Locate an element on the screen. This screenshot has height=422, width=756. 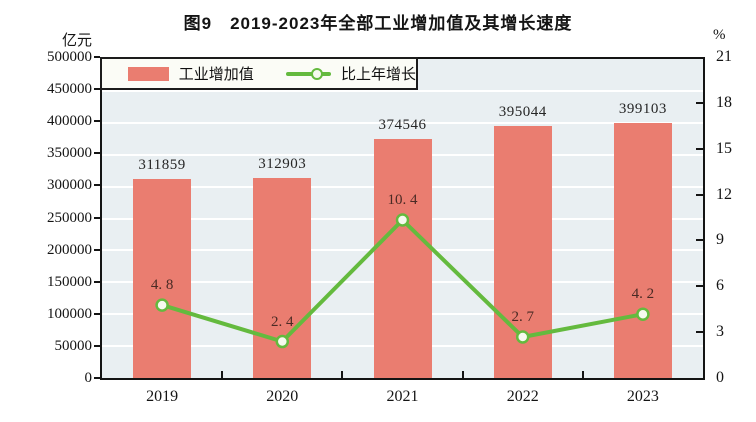
x-axis-label-2022: 2022 is located at coordinates (522, 396).